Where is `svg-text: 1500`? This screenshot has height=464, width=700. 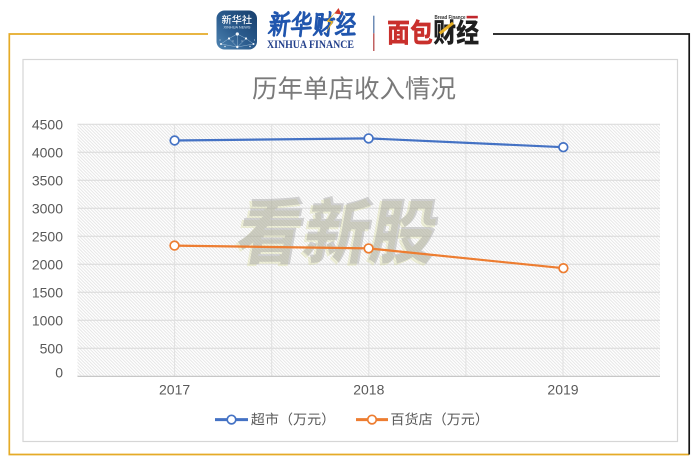
svg-text: 1500 is located at coordinates (47, 292).